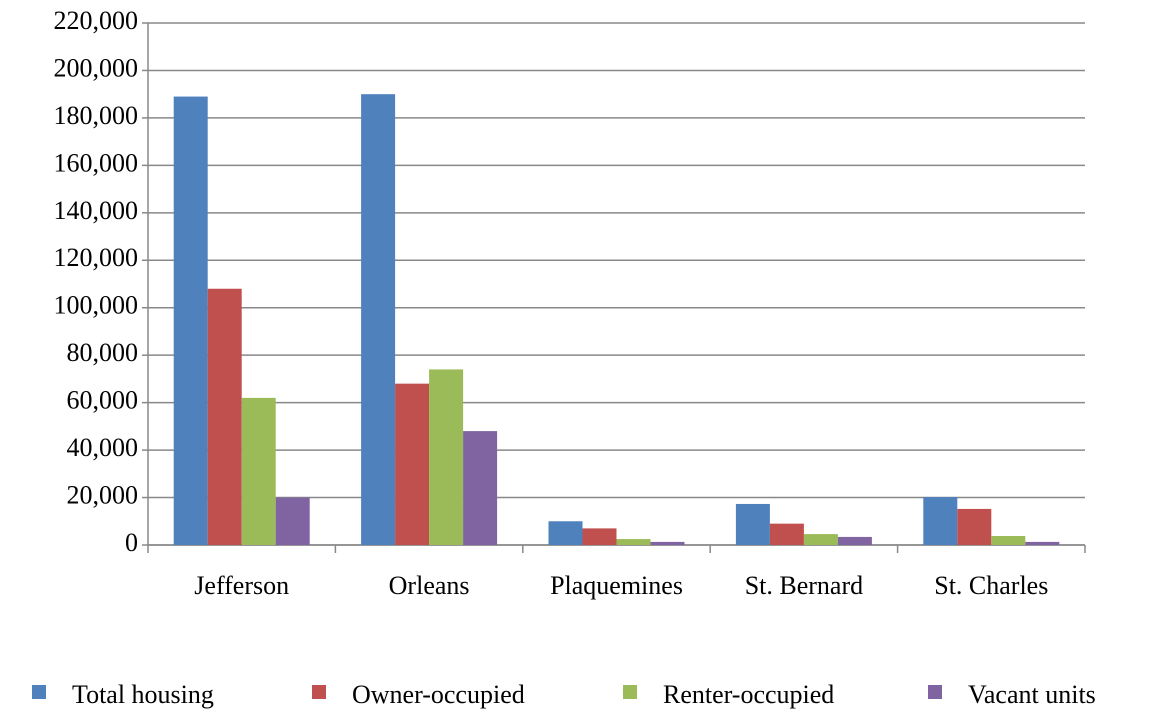 This screenshot has height=714, width=1151. Describe the element at coordinates (438, 694) in the screenshot. I see `legend-label: Owner-occupied` at that location.